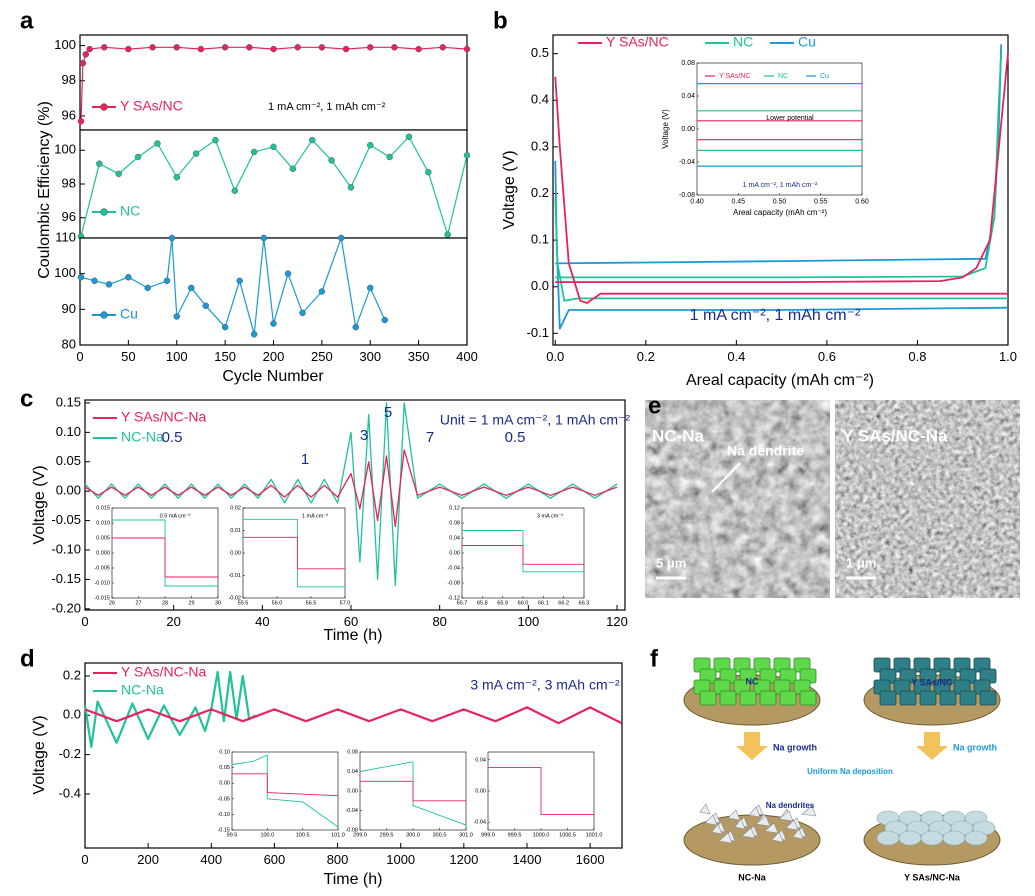 Image resolution: width=1035 pixels, height=896 pixels. I want to click on x-tick-label: 0.45, so click(738, 201).